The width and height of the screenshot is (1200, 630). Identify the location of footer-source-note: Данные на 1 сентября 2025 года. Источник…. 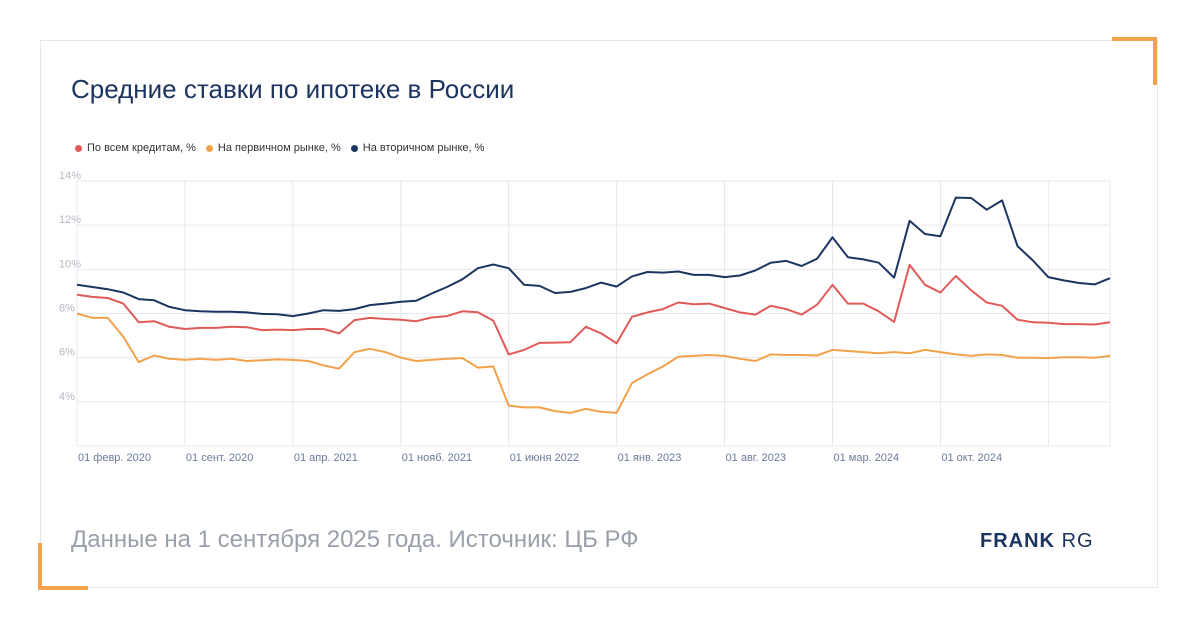
(355, 539).